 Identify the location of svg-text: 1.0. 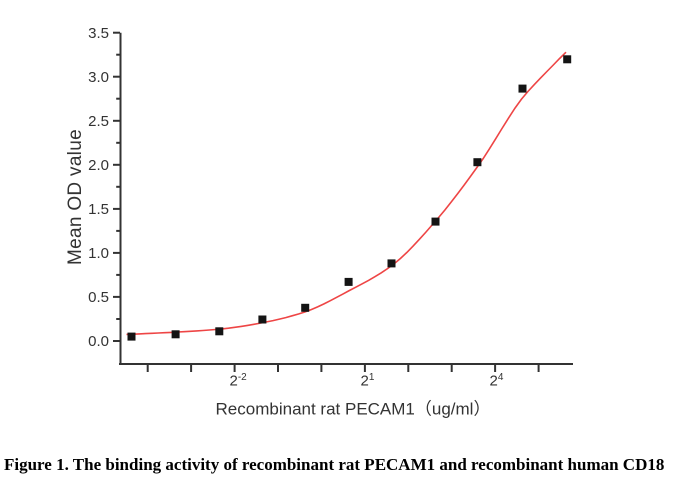
(98, 253).